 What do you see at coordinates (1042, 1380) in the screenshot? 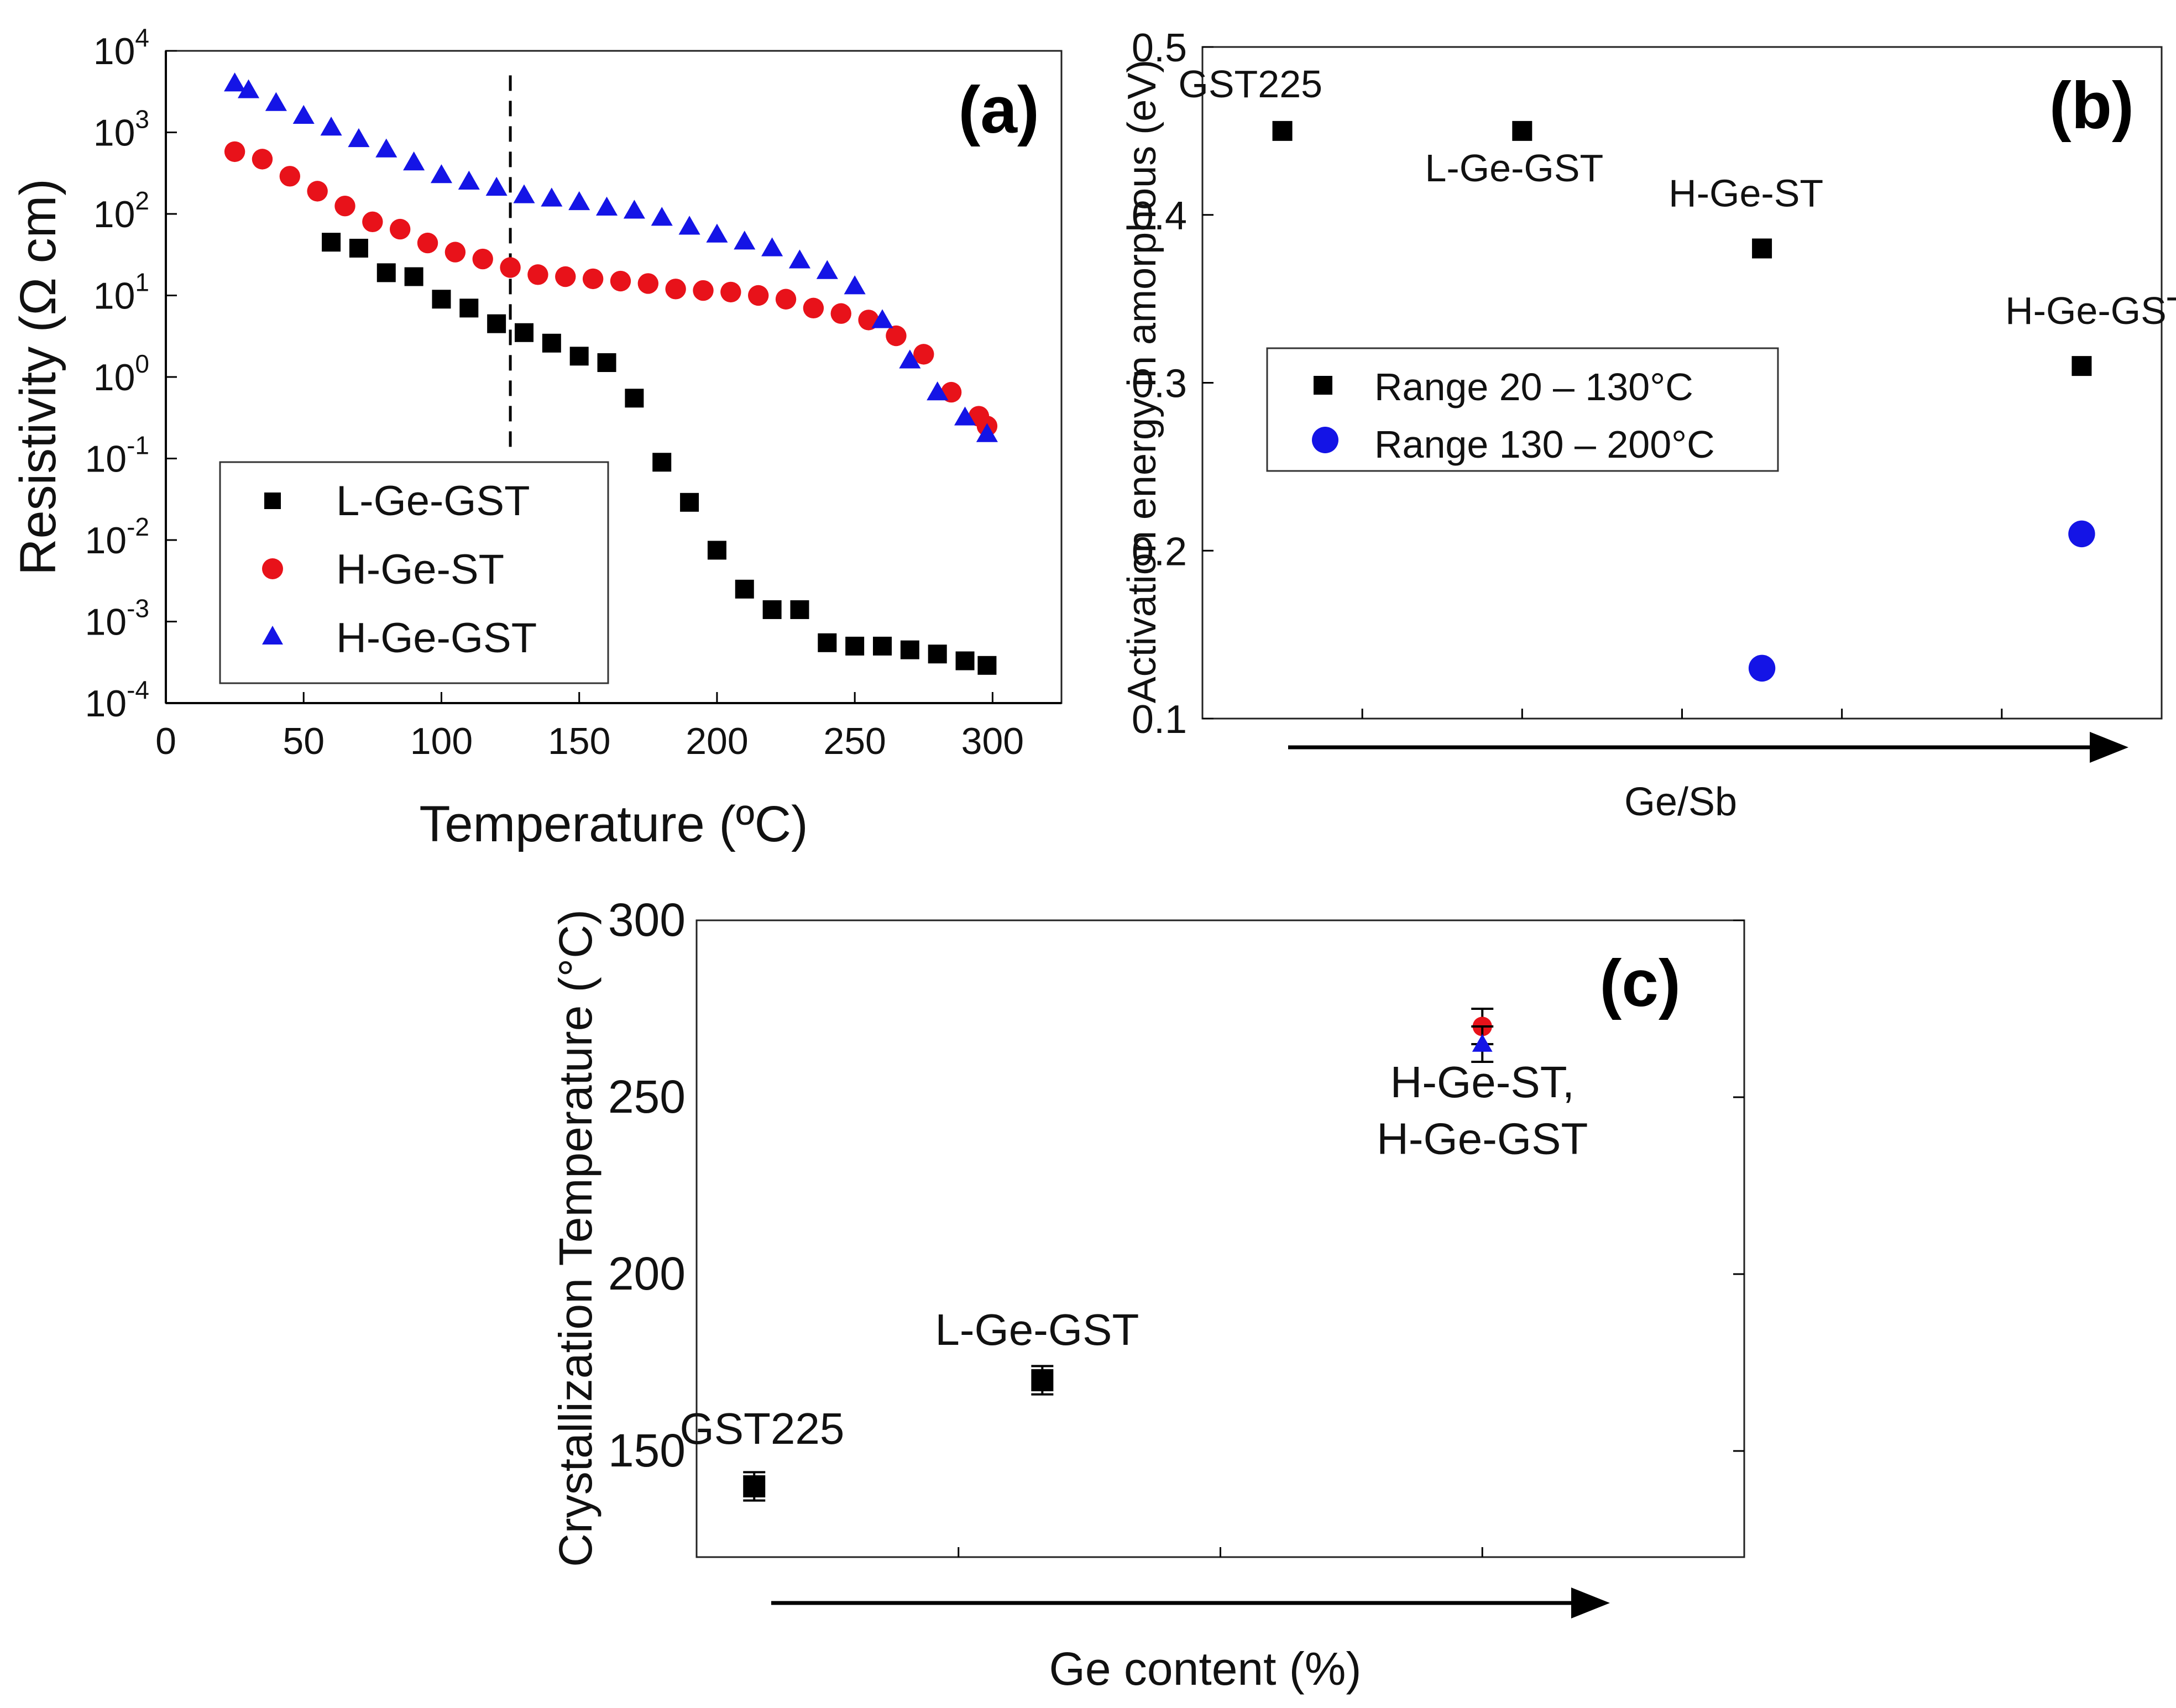
I see `data-point-black` at bounding box center [1042, 1380].